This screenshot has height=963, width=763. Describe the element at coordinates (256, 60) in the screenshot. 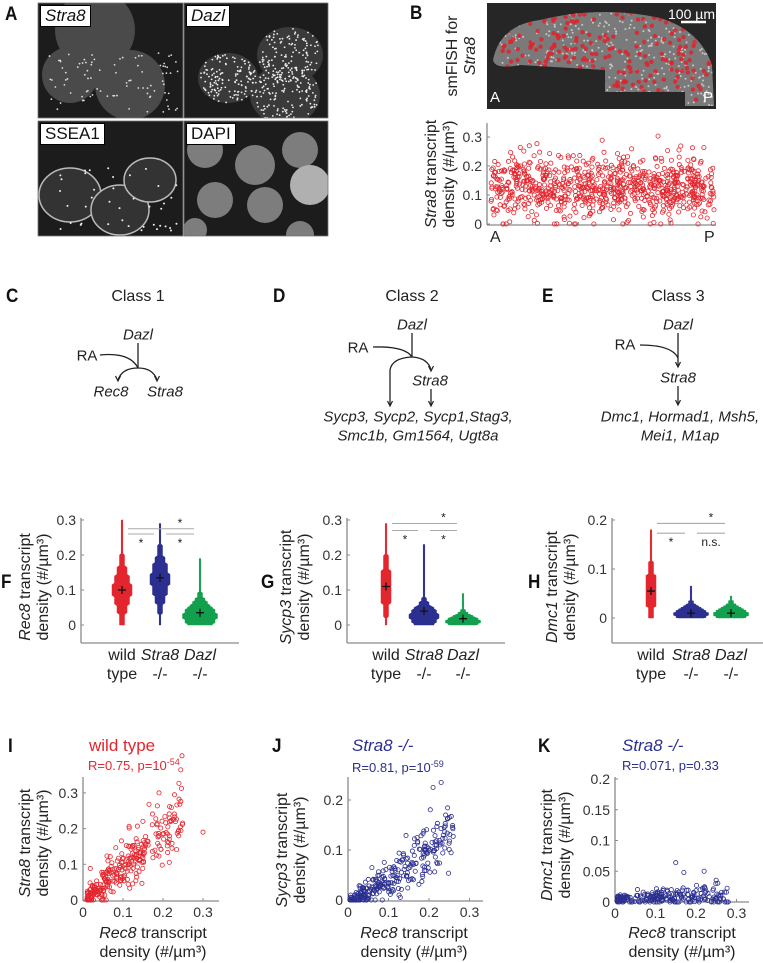

I see `micrograph-dazl` at that location.